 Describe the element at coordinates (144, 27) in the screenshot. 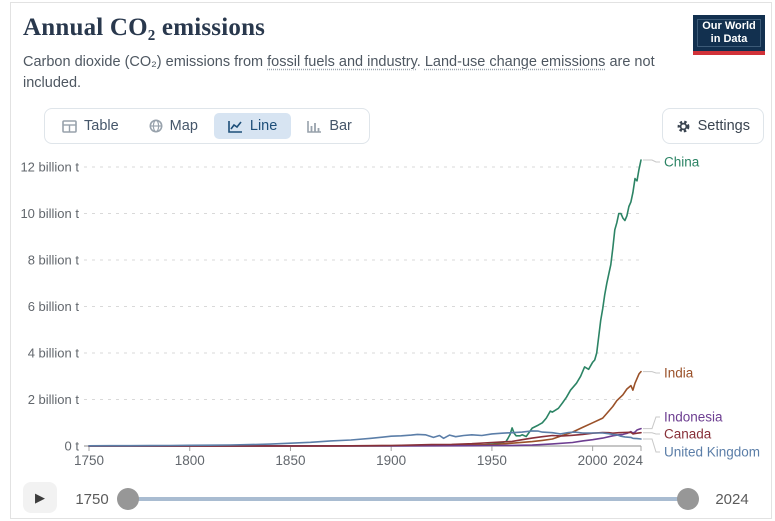

I see `page-title: Annual CO₂ emissions` at that location.